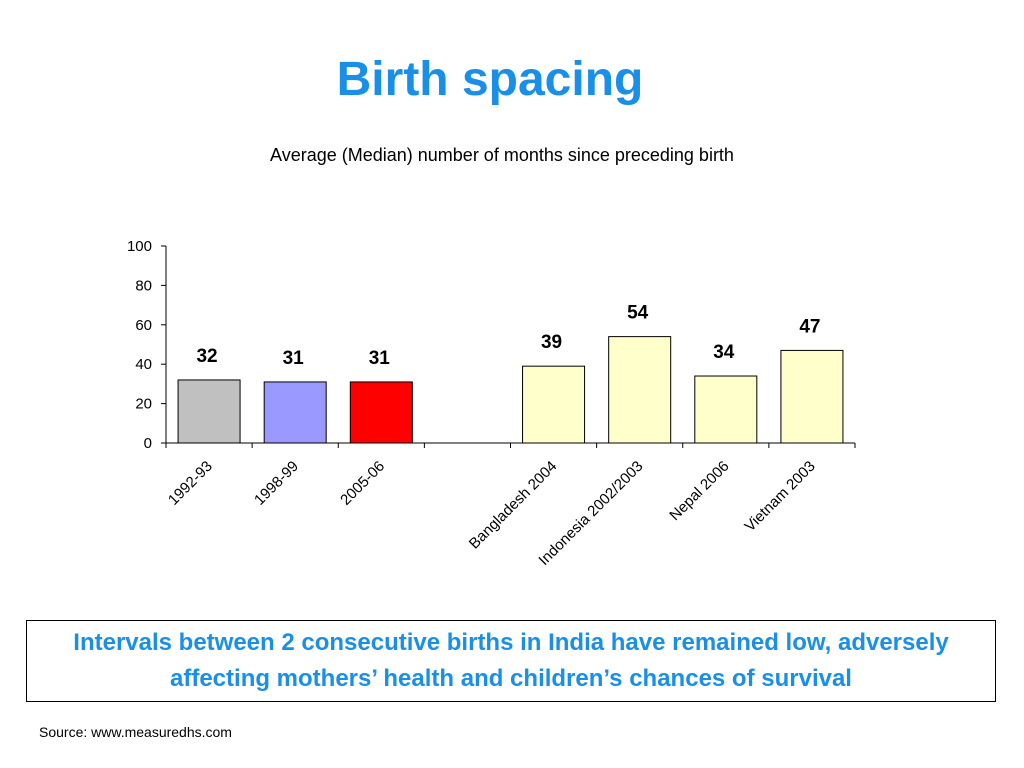 Image resolution: width=1024 pixels, height=768 pixels. I want to click on x-tick-label: 2005-06, so click(362, 483).